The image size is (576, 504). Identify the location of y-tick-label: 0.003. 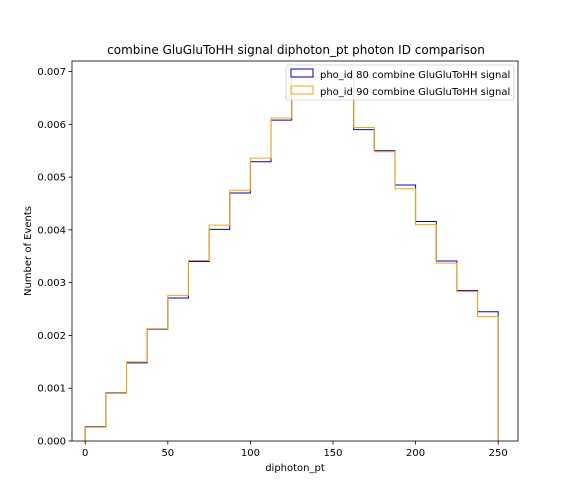
(51, 283).